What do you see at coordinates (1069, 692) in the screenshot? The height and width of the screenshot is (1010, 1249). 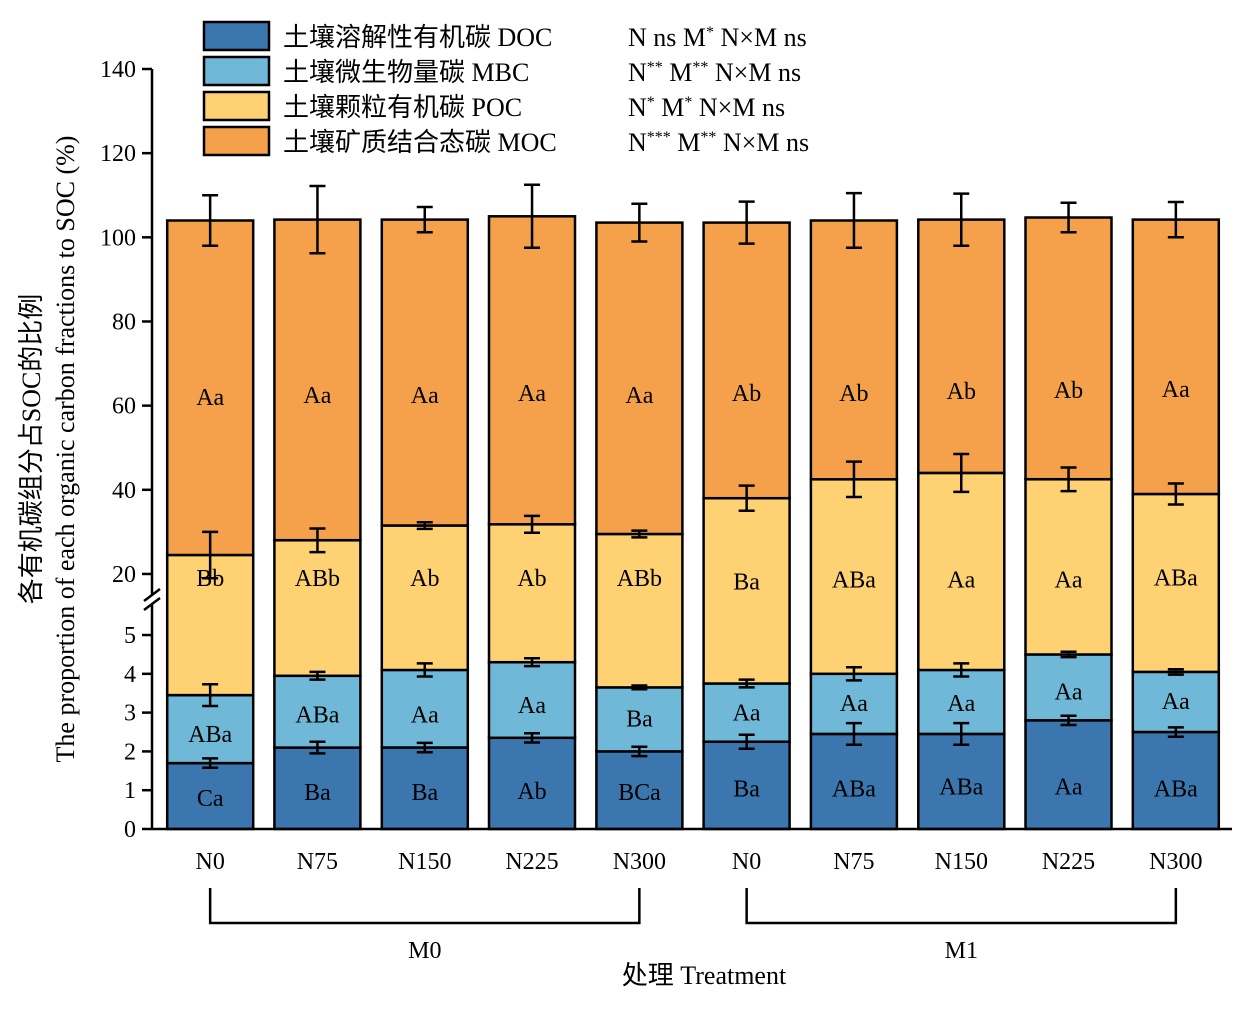 I see `data-label-mbc-8: Aa` at bounding box center [1069, 692].